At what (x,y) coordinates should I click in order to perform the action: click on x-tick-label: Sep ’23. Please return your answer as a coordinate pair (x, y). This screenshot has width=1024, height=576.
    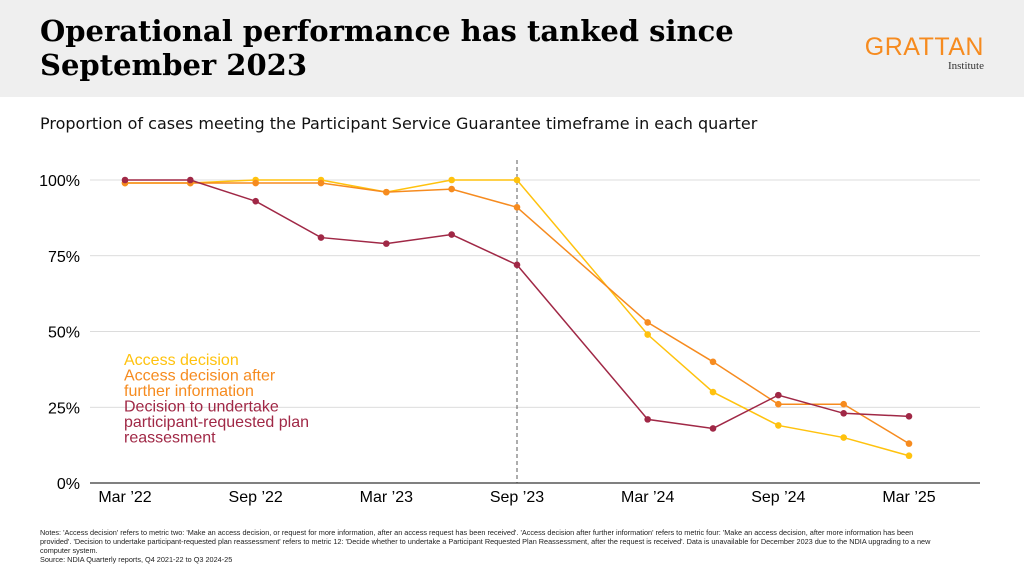
    Looking at the image, I should click on (517, 497).